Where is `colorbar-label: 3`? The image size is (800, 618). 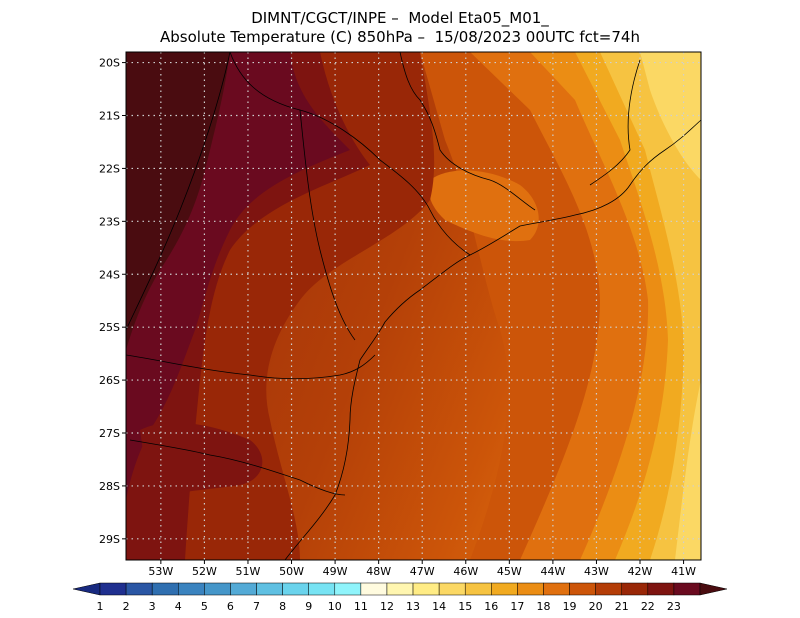 colorbar-label: 3 is located at coordinates (152, 606).